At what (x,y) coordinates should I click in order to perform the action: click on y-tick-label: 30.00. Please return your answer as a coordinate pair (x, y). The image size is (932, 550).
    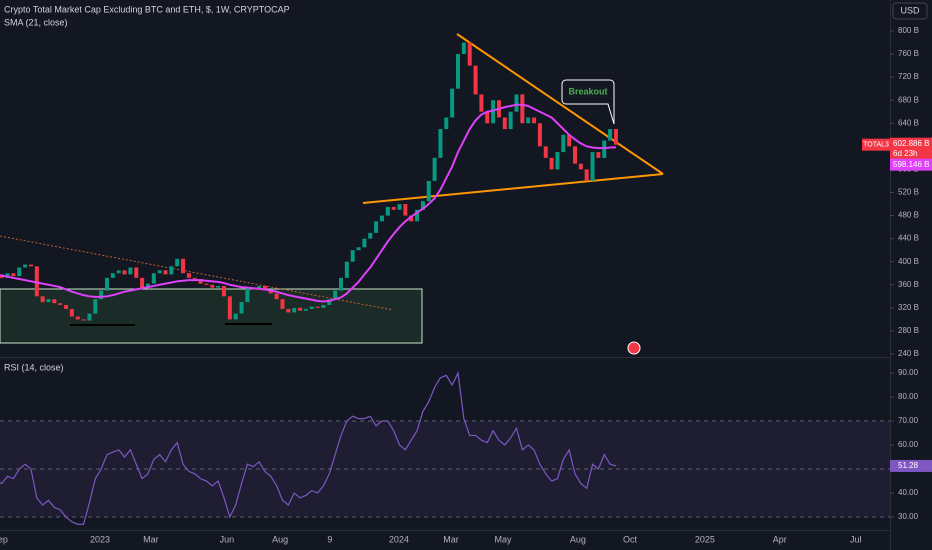
    Looking at the image, I should click on (908, 516).